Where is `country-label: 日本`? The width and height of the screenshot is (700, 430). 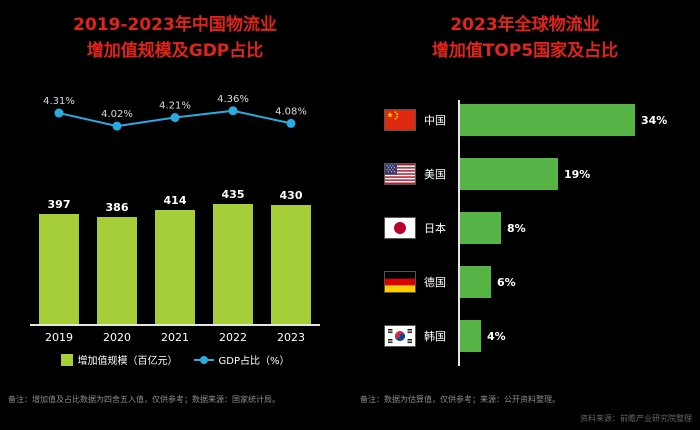 country-label: 日本 is located at coordinates (435, 228).